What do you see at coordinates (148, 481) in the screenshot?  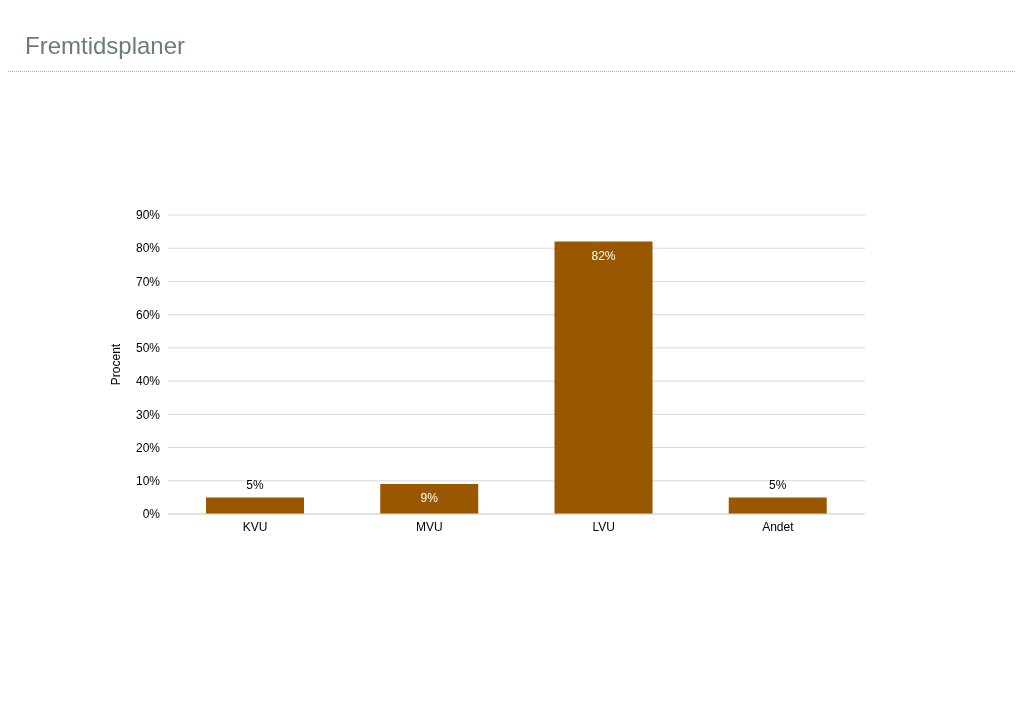 I see `y-tick-label: 10%` at bounding box center [148, 481].